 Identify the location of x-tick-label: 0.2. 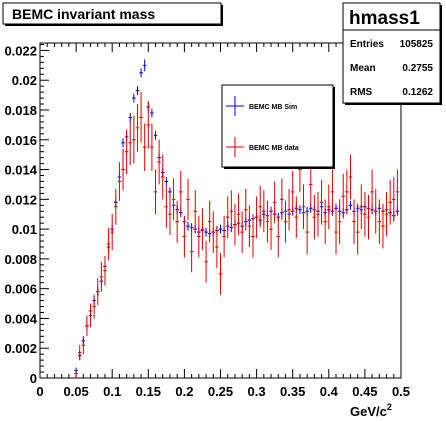
(184, 391).